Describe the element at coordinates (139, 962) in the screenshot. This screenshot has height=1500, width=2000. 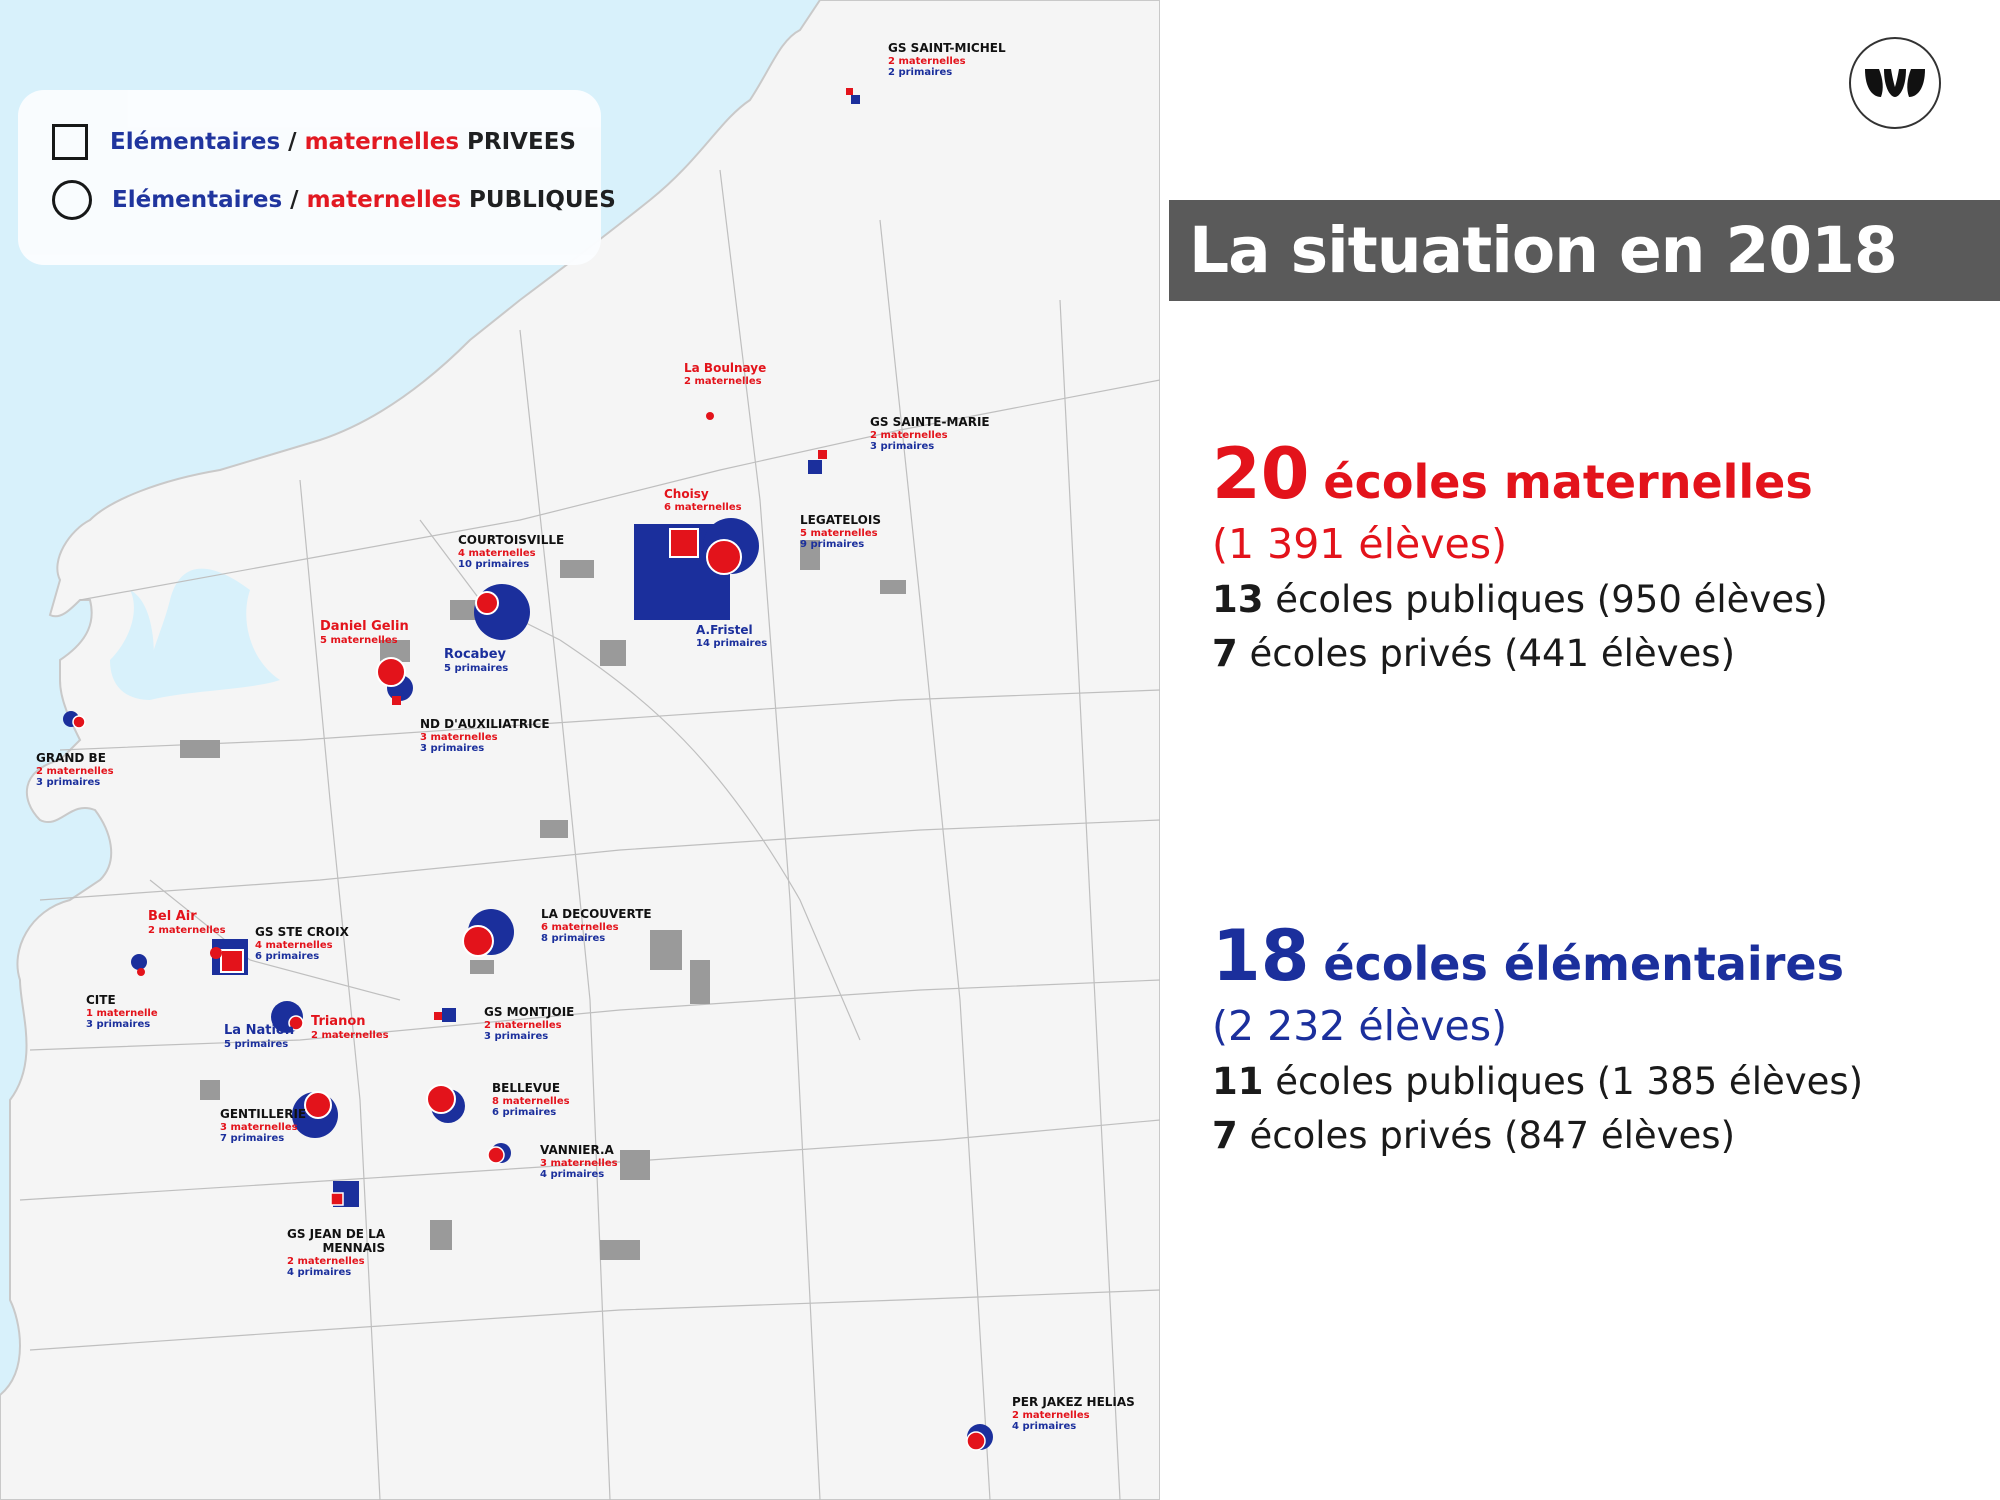
I see `school-marker-public-elementary` at that location.